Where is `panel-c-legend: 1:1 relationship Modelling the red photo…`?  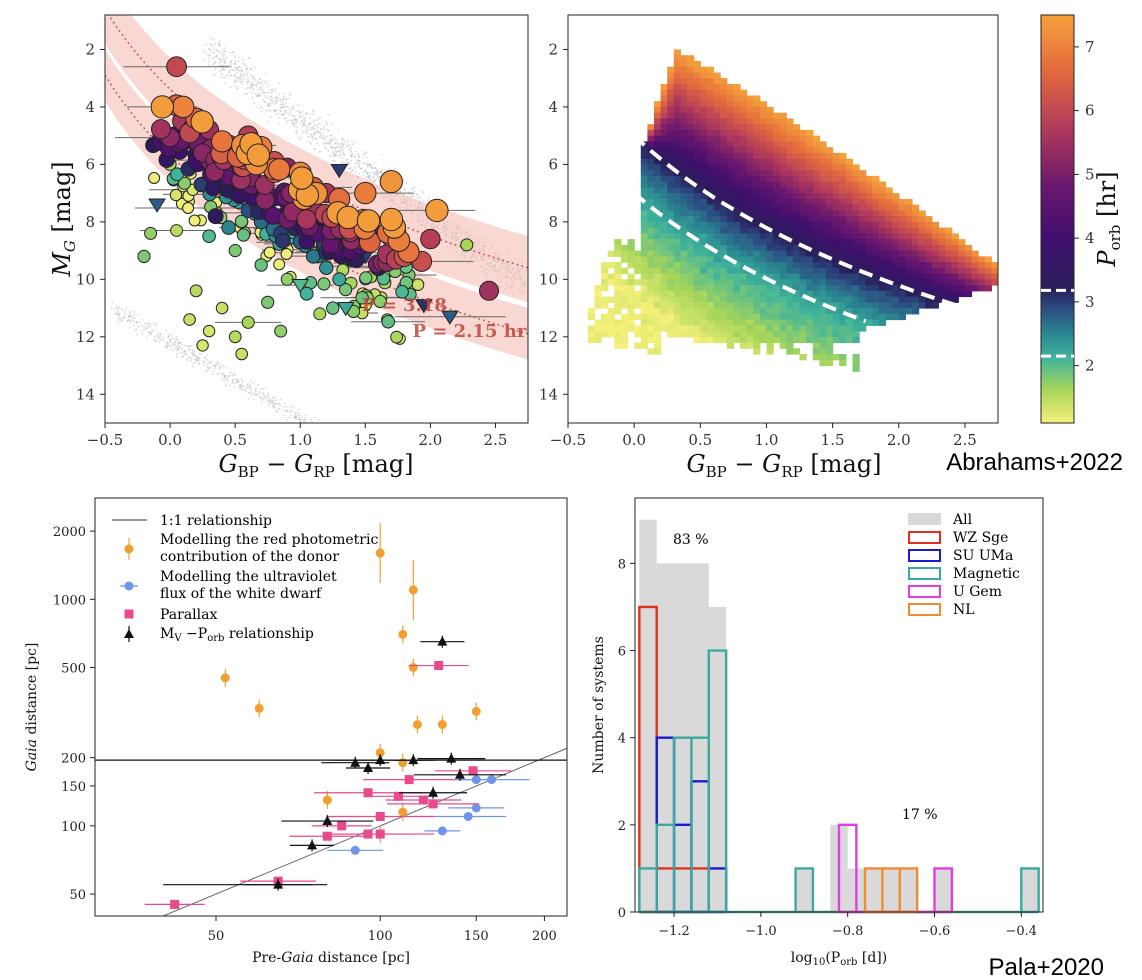
panel-c-legend: 1:1 relationship Modelling the red photo… is located at coordinates (245, 578).